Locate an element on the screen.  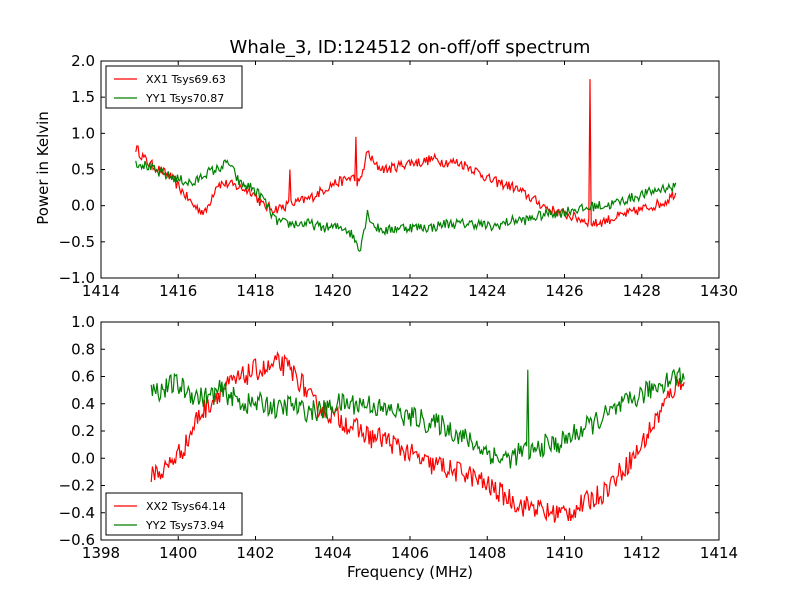
x-tick-label: 1428 is located at coordinates (642, 291).